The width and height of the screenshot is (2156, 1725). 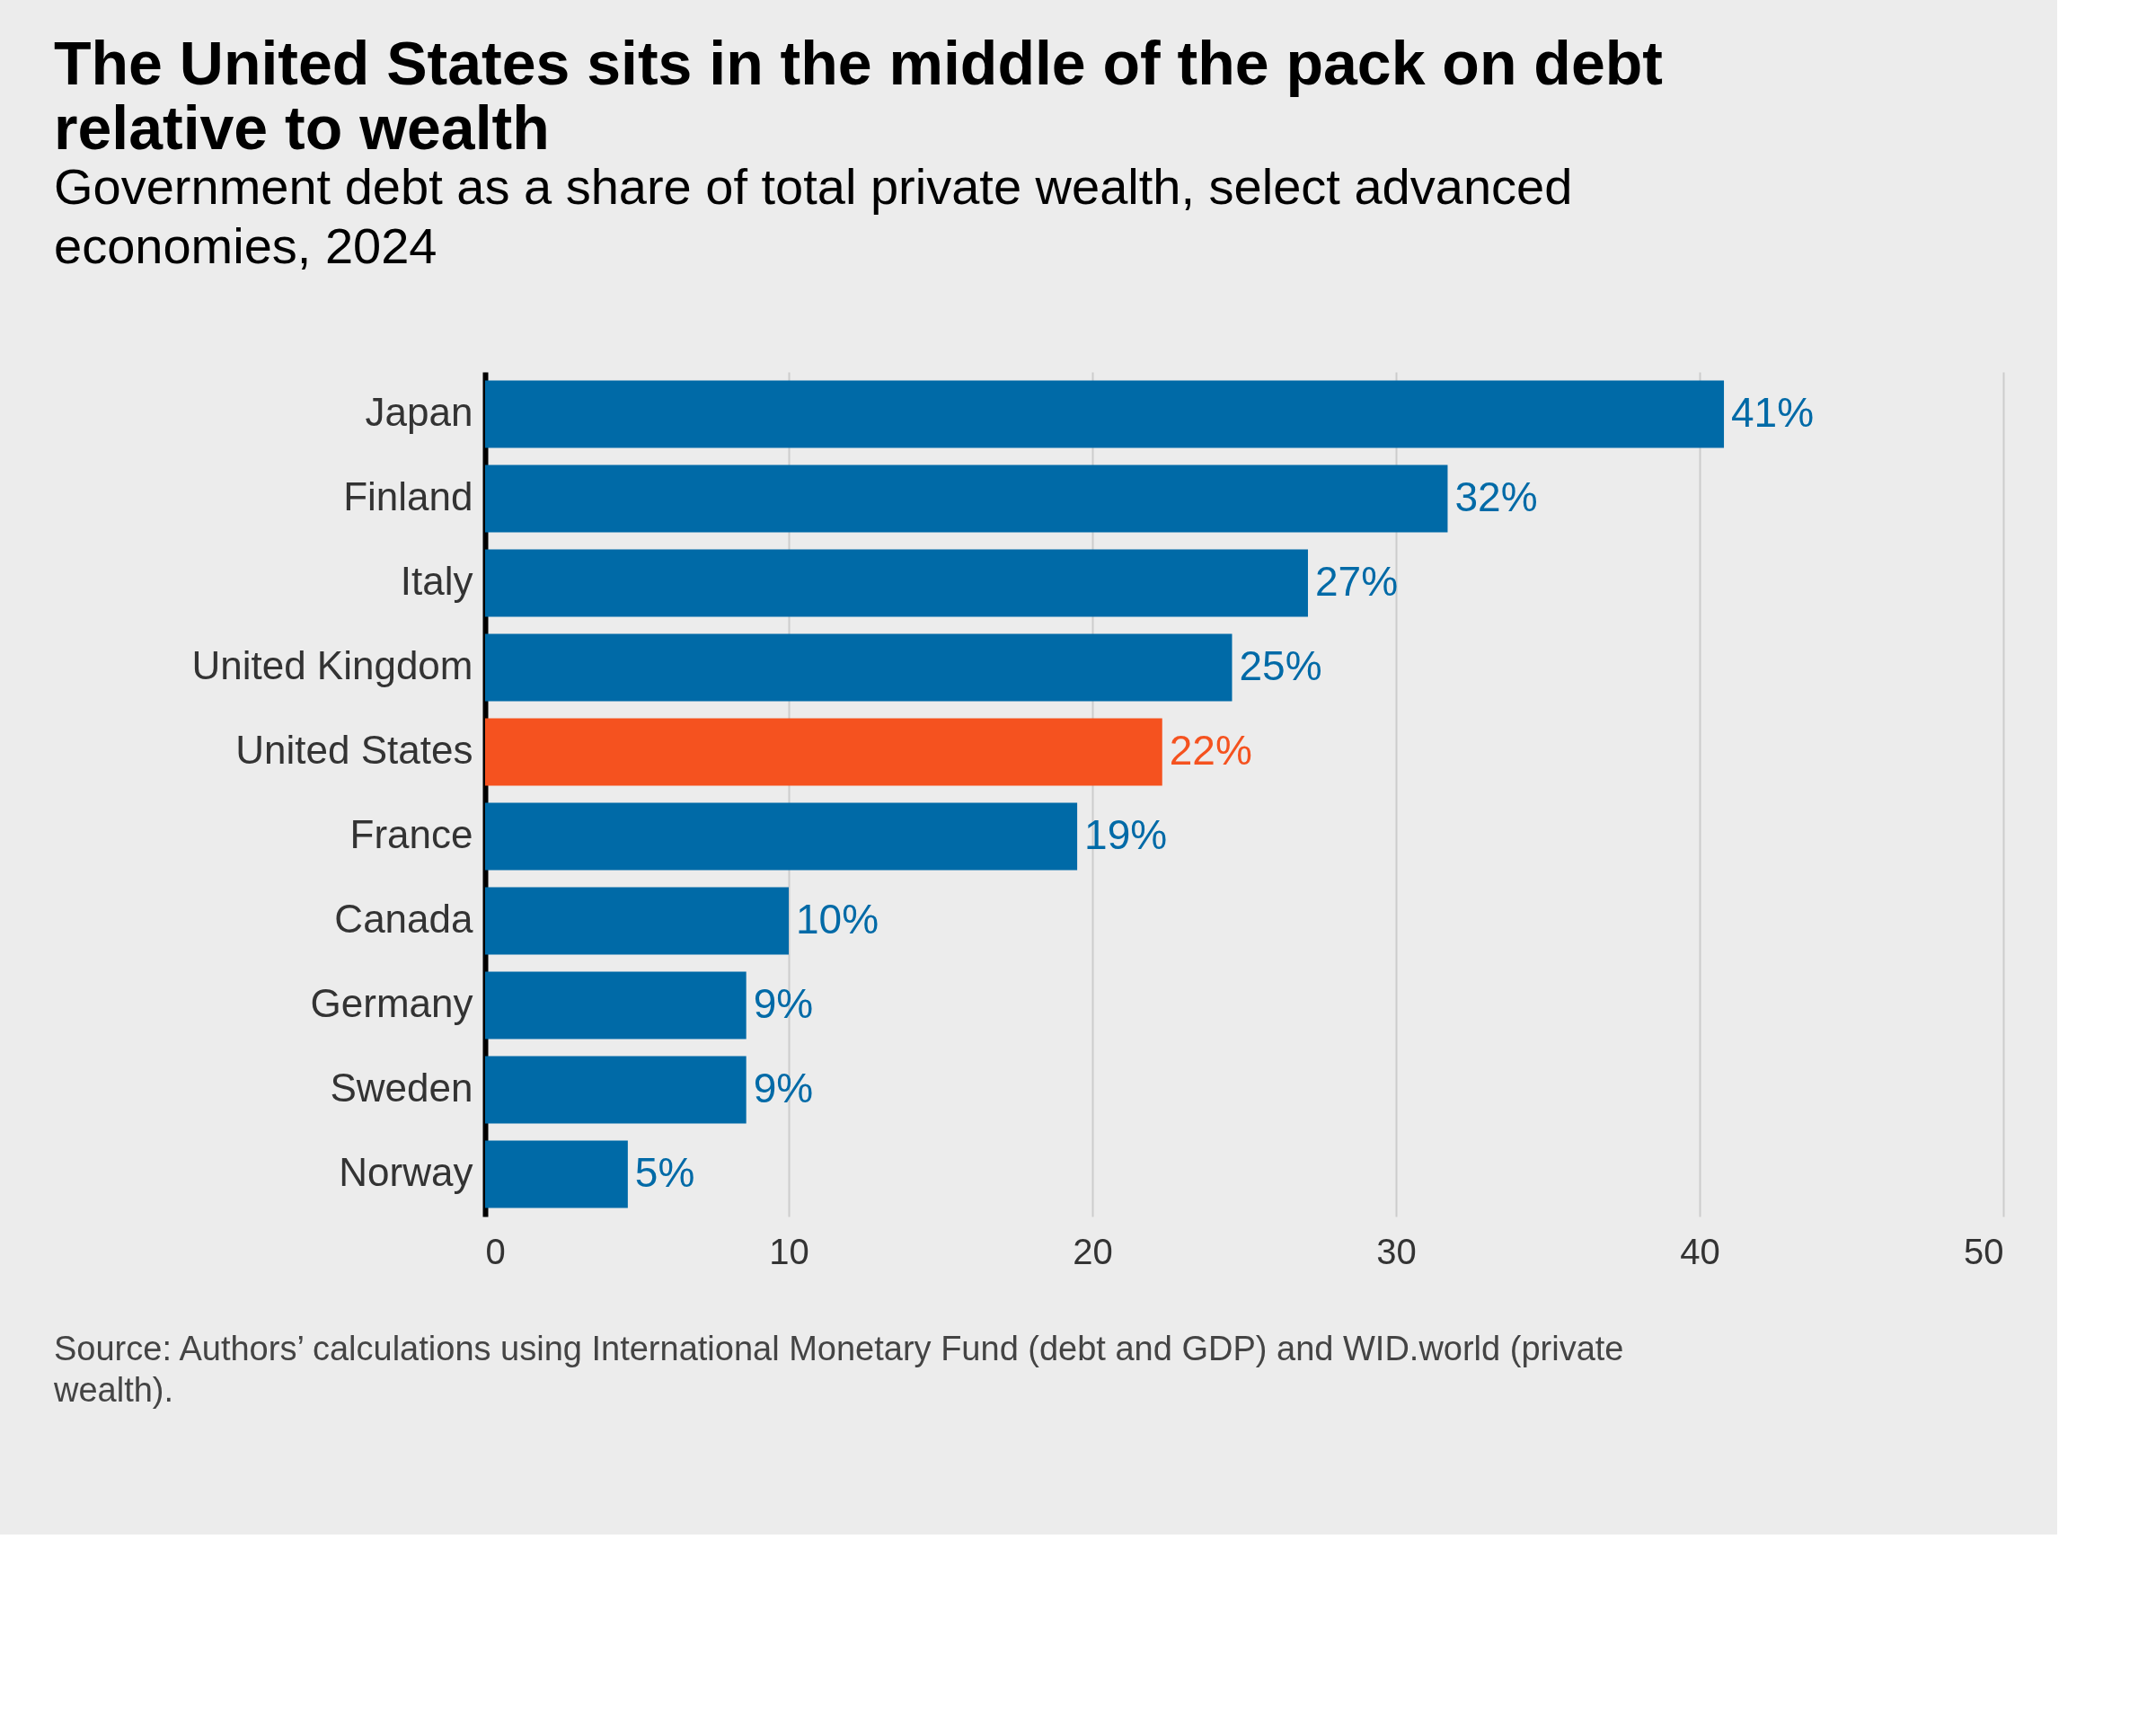 What do you see at coordinates (411, 834) in the screenshot?
I see `y-tick-label: France` at bounding box center [411, 834].